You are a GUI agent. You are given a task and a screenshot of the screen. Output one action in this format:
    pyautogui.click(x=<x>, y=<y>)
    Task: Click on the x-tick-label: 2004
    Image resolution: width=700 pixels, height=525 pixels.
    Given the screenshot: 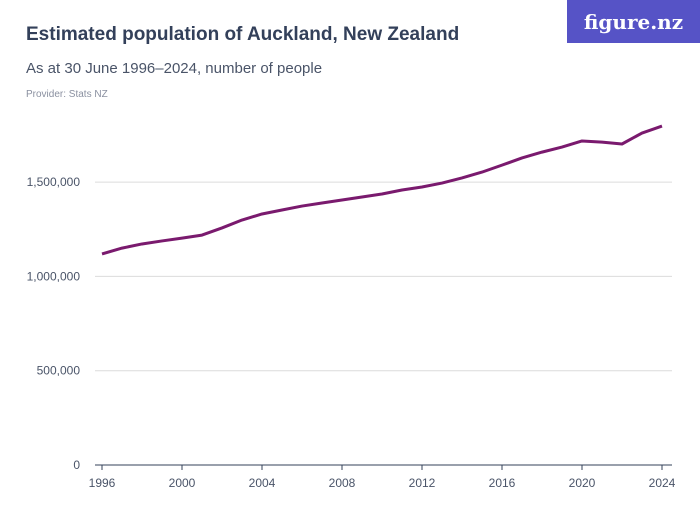 What is the action you would take?
    pyautogui.click(x=262, y=483)
    